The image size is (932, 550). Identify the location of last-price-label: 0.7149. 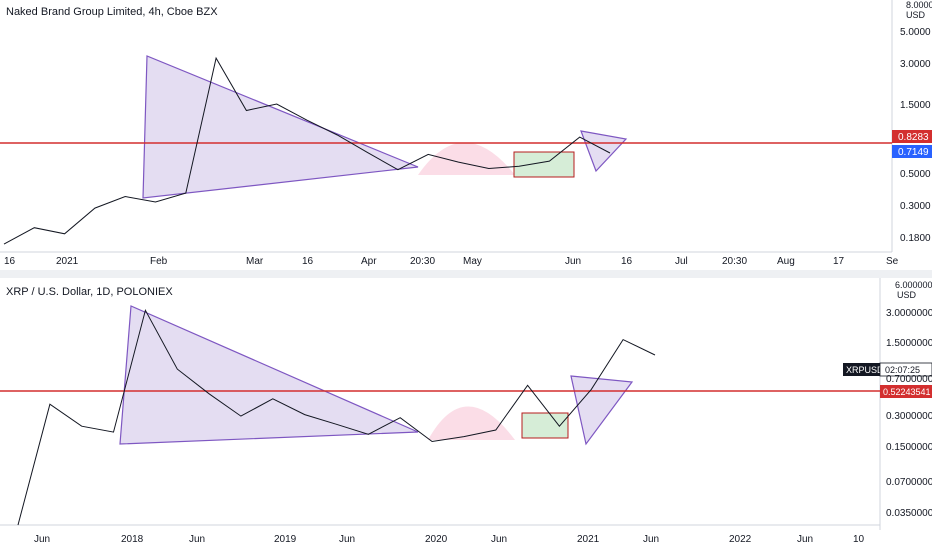
(912, 151).